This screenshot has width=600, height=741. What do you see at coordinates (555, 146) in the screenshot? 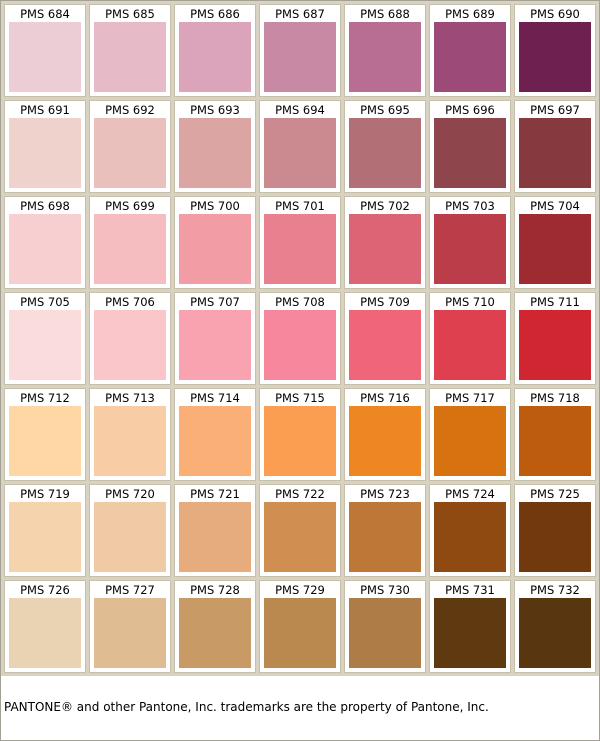
I see `pms-cell: PMS 697` at bounding box center [555, 146].